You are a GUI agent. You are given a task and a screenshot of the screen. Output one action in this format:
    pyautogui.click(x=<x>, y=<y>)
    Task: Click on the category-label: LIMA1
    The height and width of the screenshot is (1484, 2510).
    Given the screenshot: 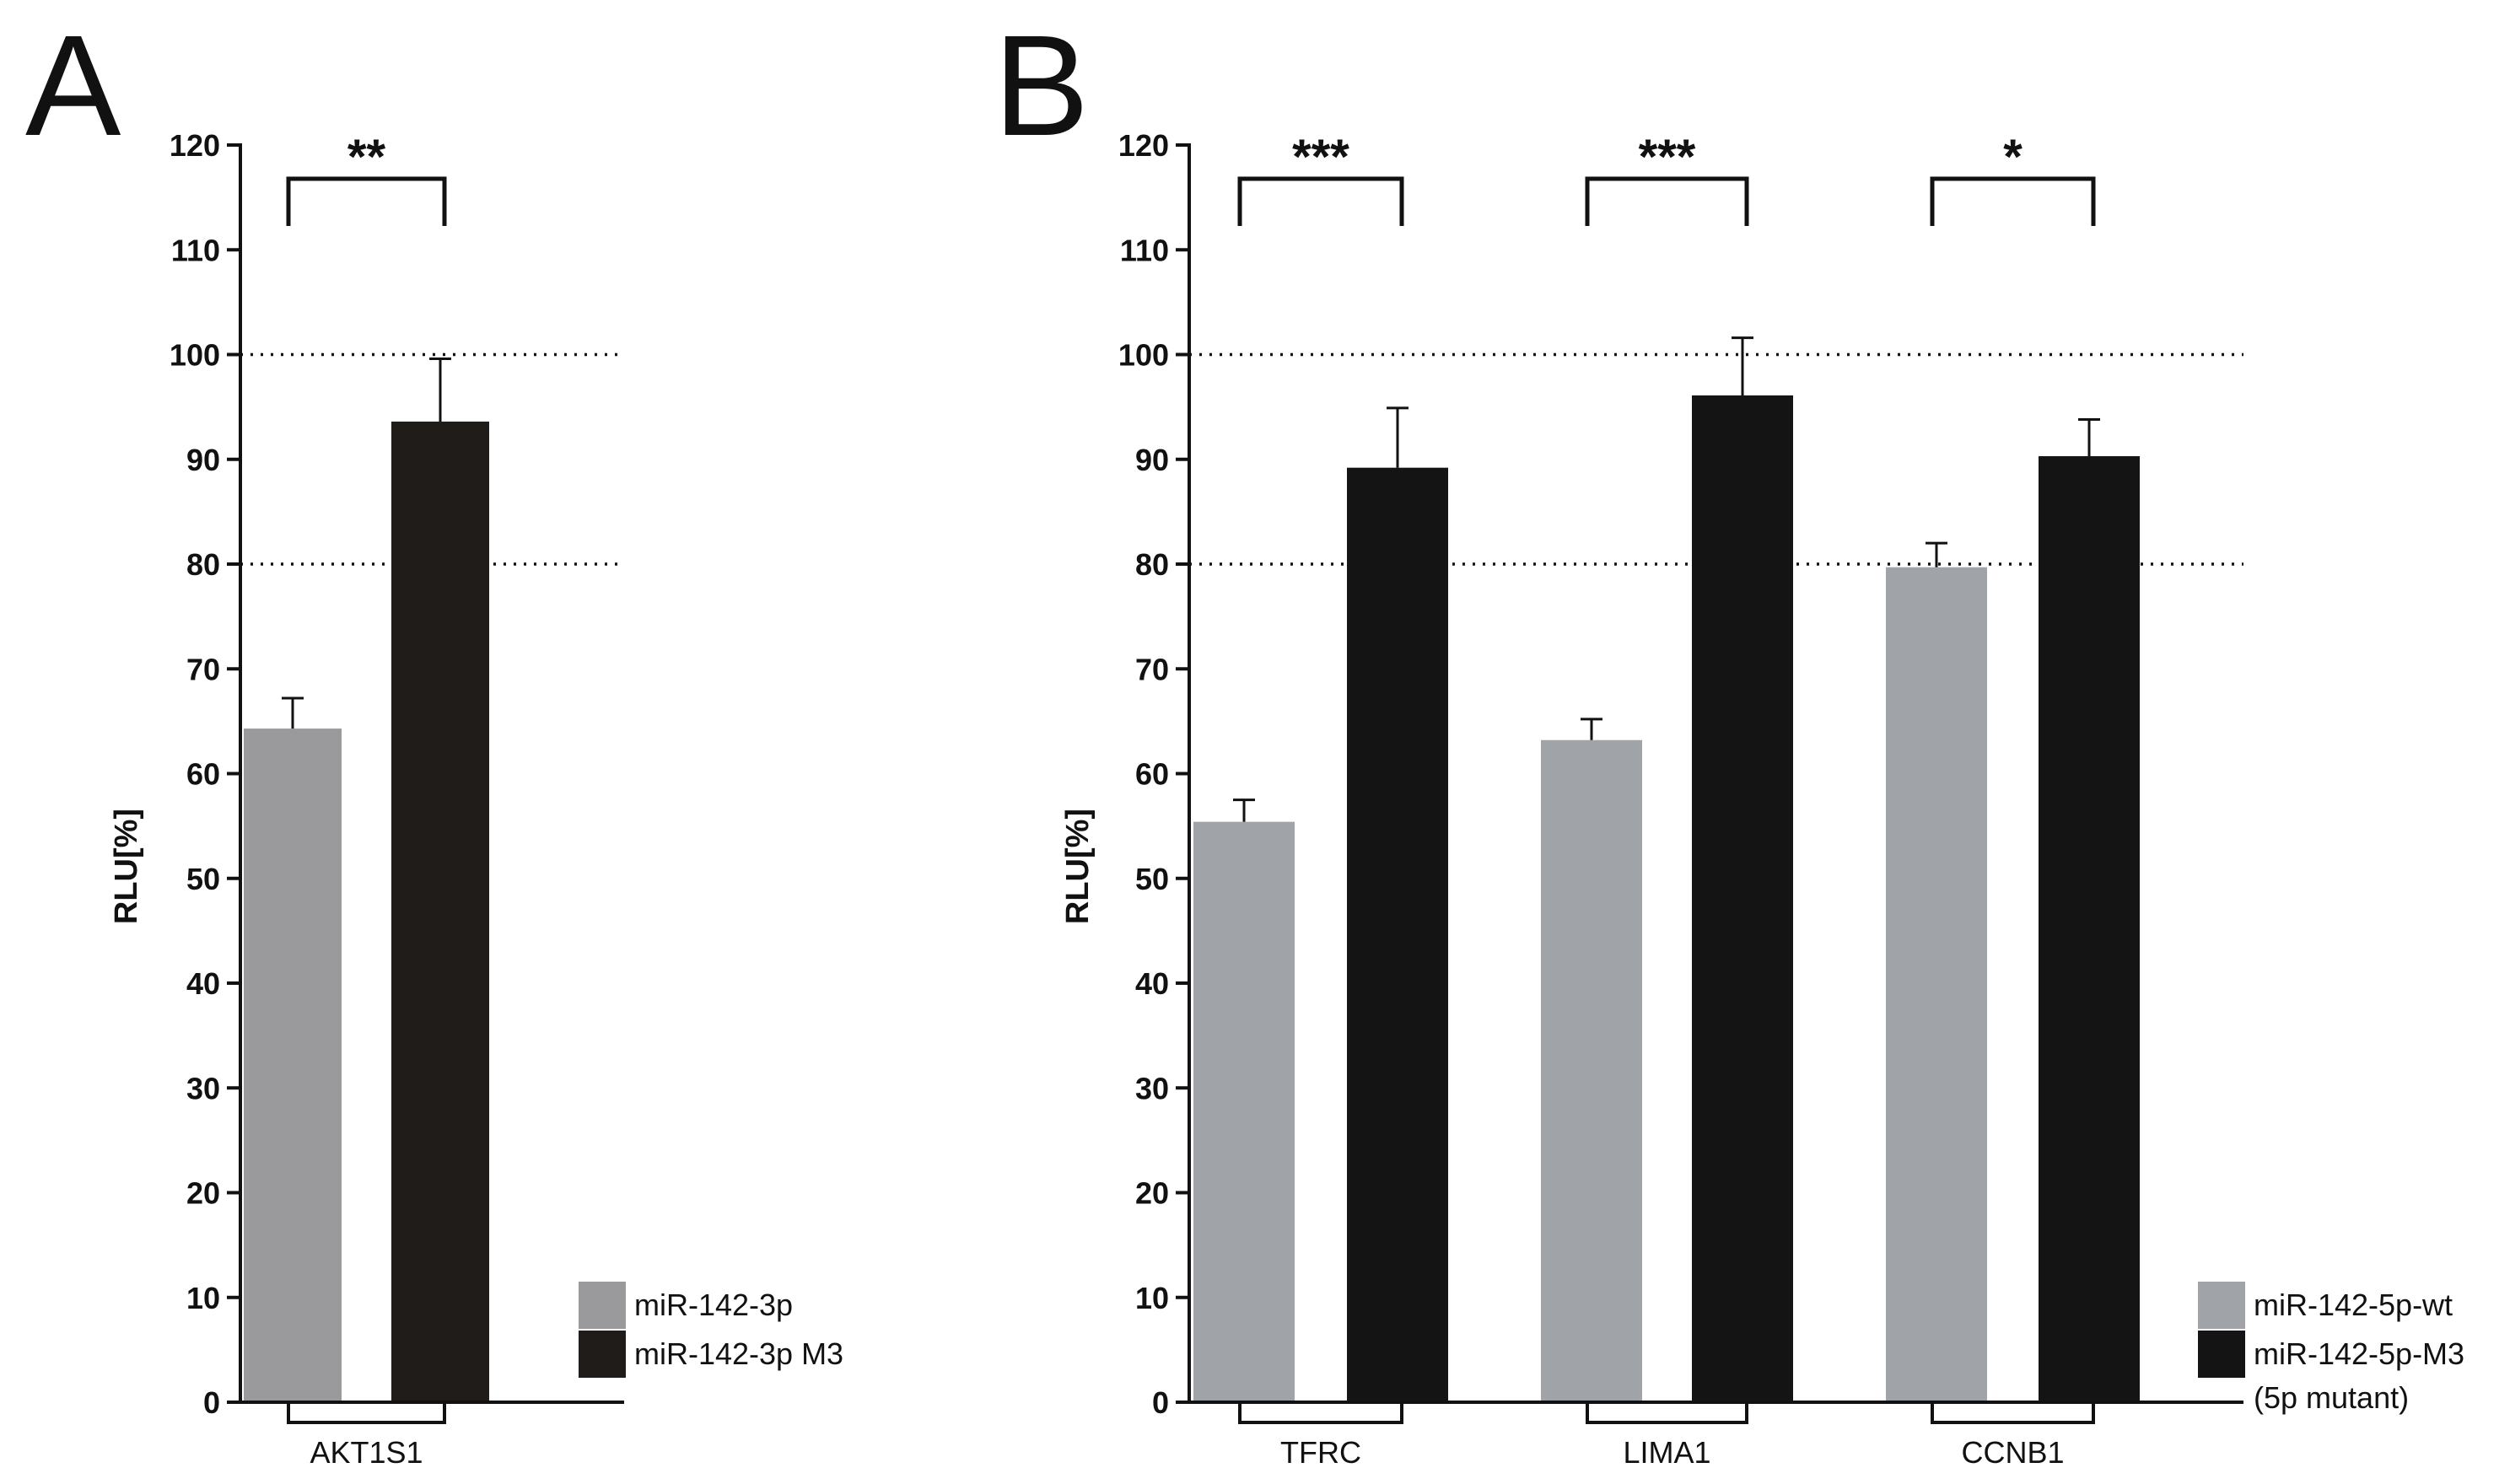 What is the action you would take?
    pyautogui.click(x=1666, y=1452)
    